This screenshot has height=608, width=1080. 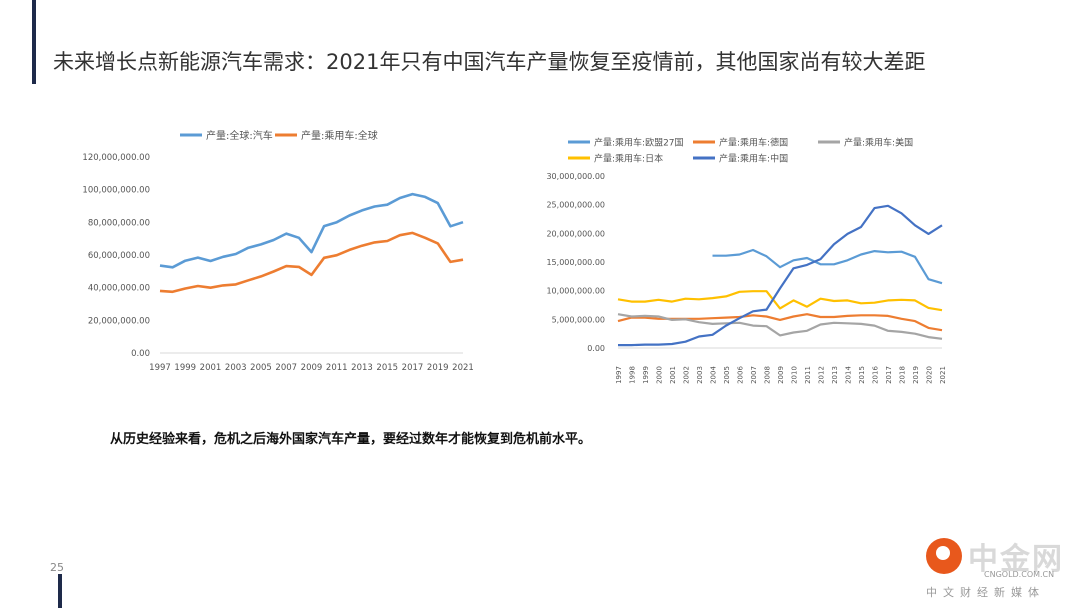 What do you see at coordinates (741, 375) in the screenshot?
I see `x-tick-label: 2006` at bounding box center [741, 375].